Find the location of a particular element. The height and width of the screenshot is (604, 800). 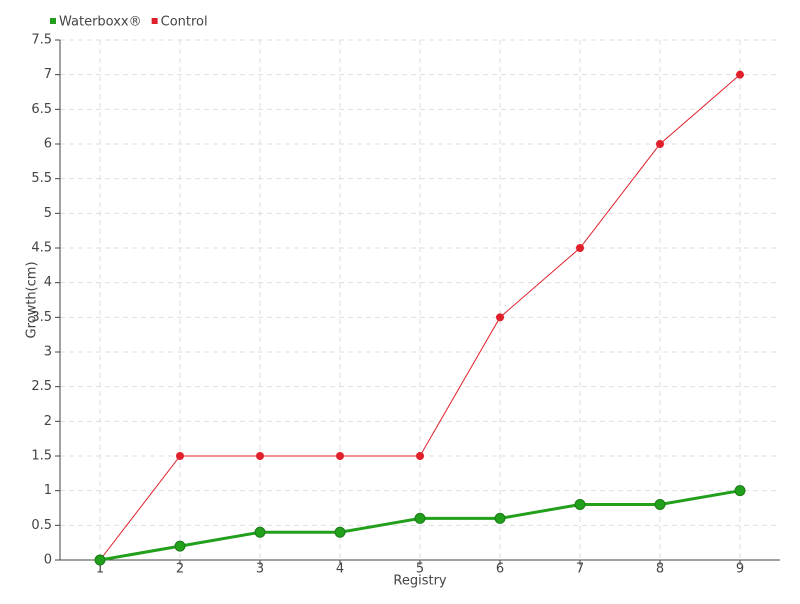

y-tick-label: 6 is located at coordinates (48, 144).